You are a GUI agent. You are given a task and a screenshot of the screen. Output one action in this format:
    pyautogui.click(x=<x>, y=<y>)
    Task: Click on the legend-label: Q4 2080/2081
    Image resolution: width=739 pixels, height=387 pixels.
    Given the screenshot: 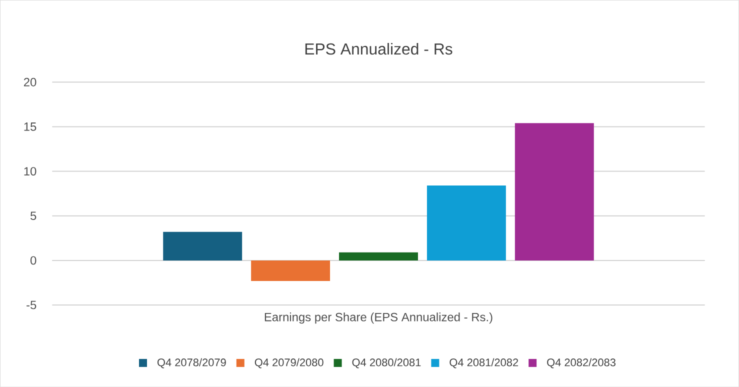 What is the action you would take?
    pyautogui.click(x=386, y=363)
    